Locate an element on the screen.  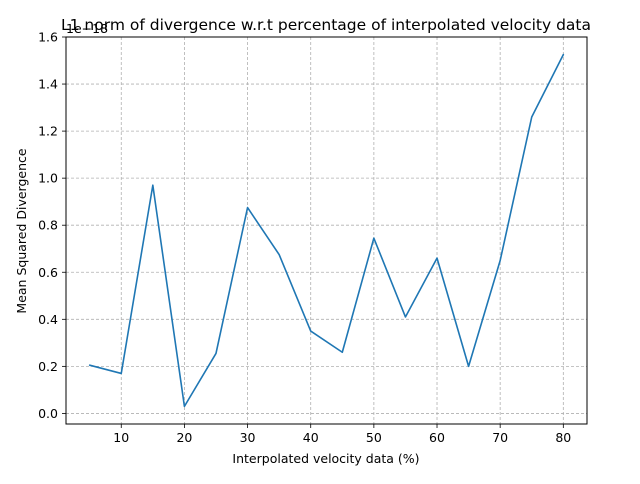
x-tick-label: 60 is located at coordinates (437, 437).